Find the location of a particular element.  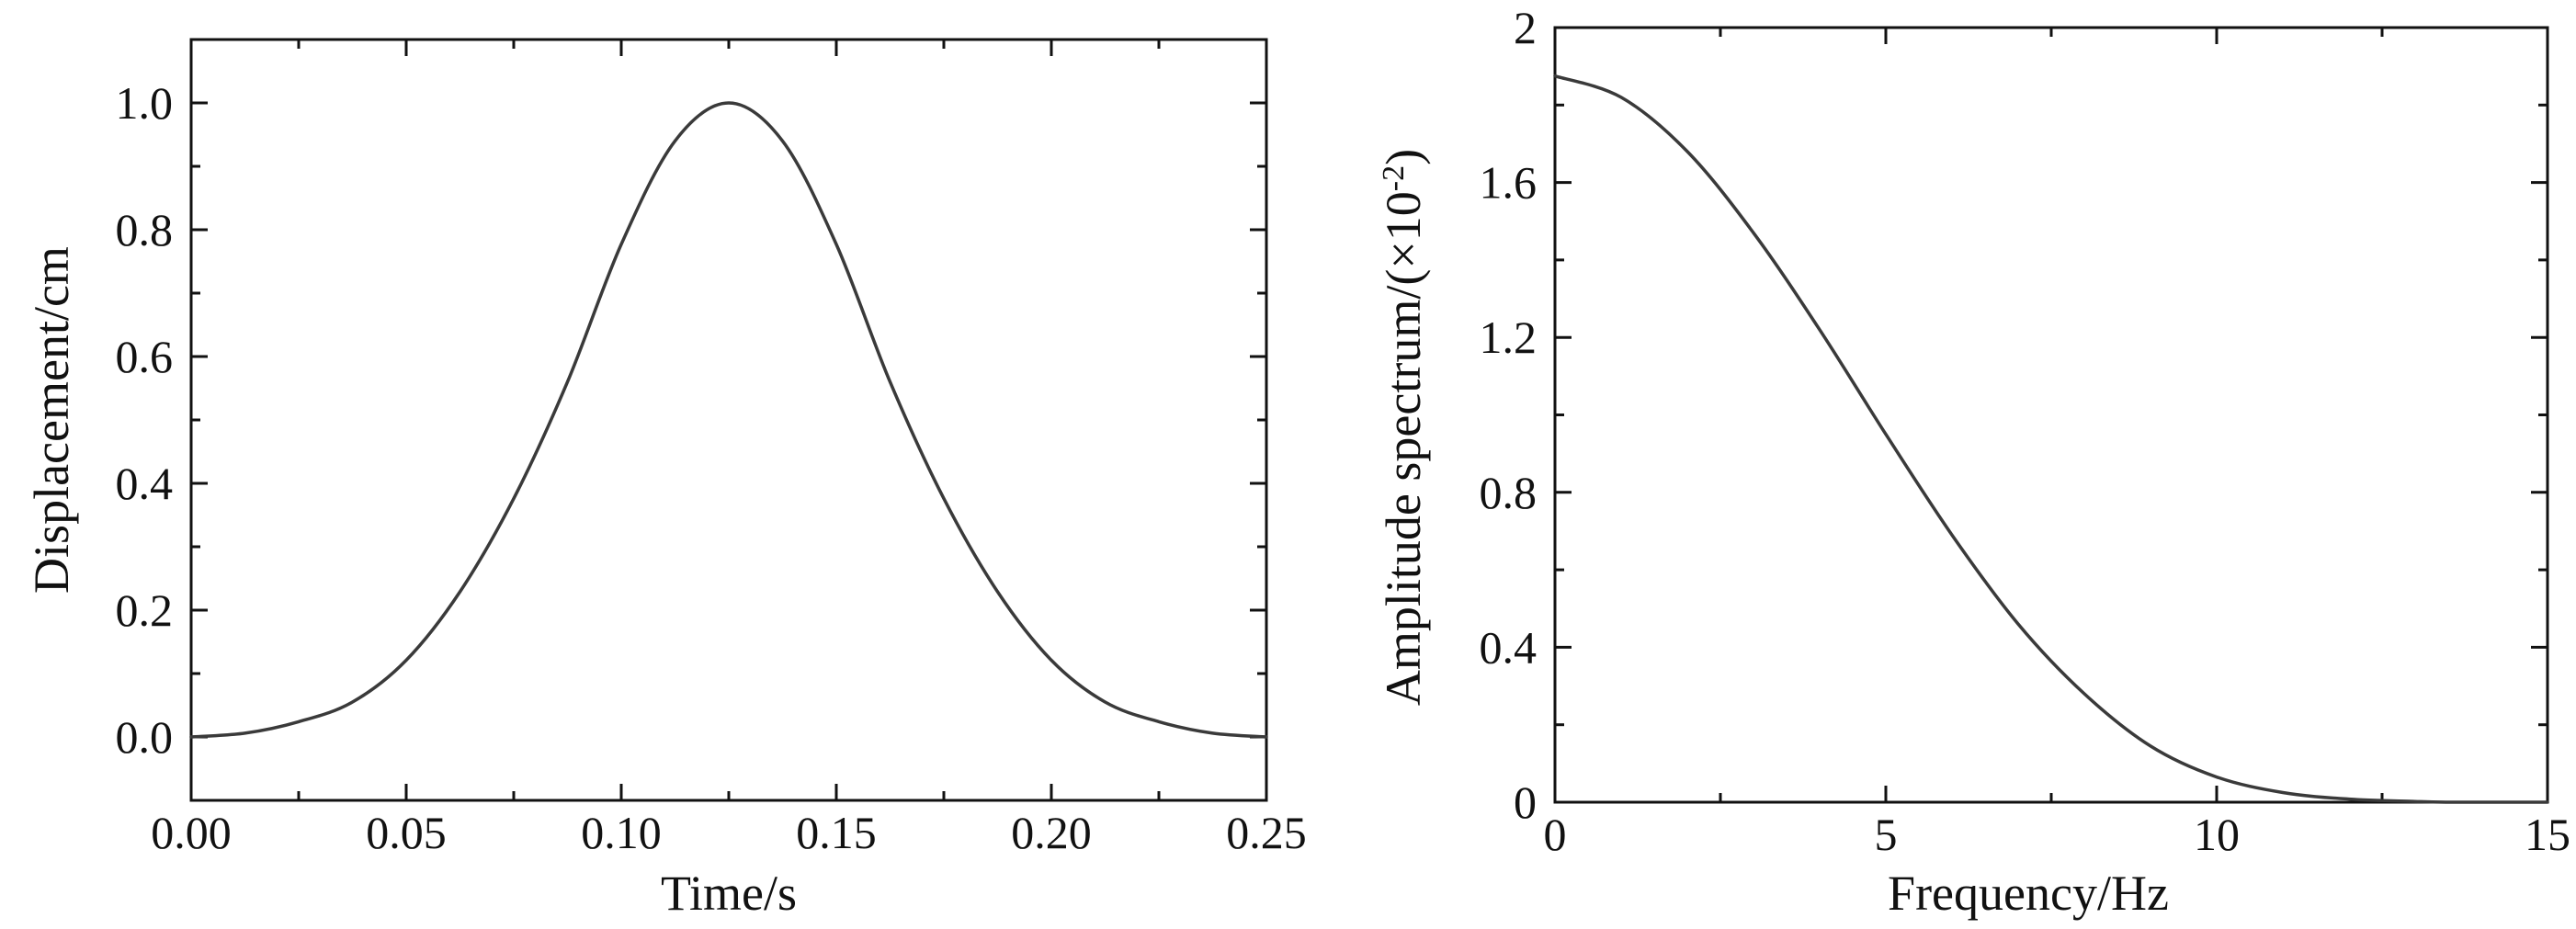

displacement-x-tick-label-0: 0.00 is located at coordinates (191, 832).